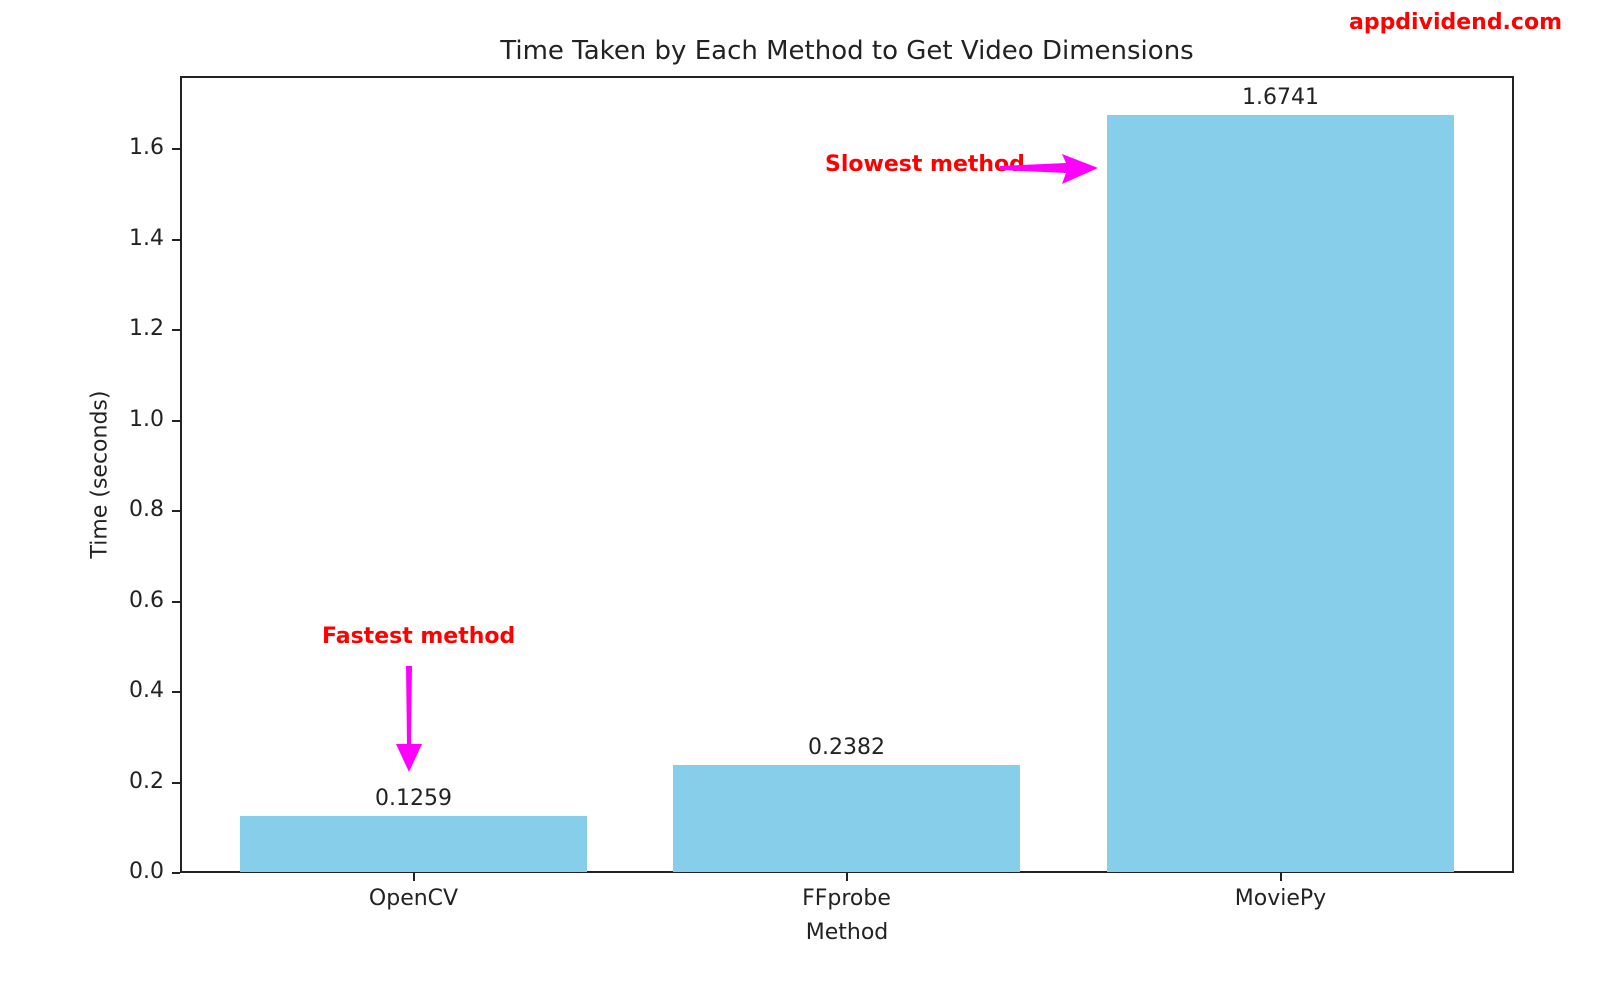  Describe the element at coordinates (925, 164) in the screenshot. I see `annotation-slowest: Slowest method` at that location.